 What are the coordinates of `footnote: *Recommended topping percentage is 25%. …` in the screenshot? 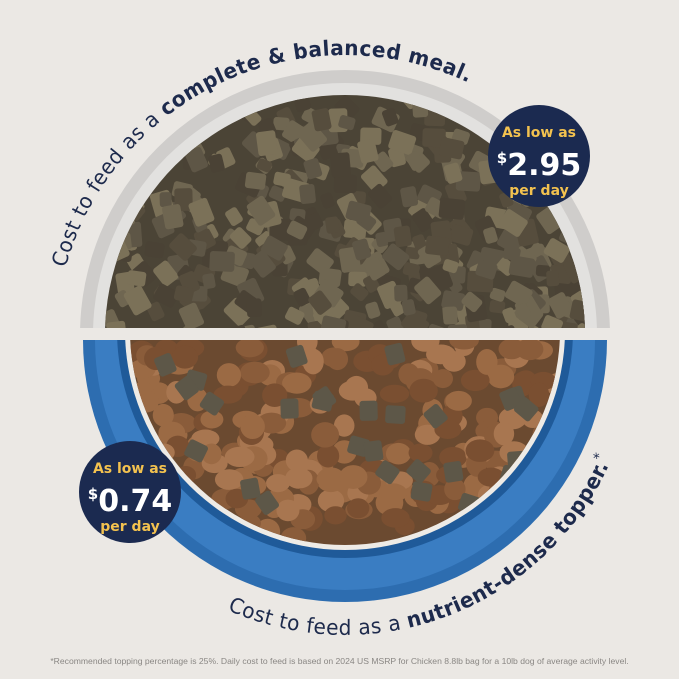 It's located at (339, 661).